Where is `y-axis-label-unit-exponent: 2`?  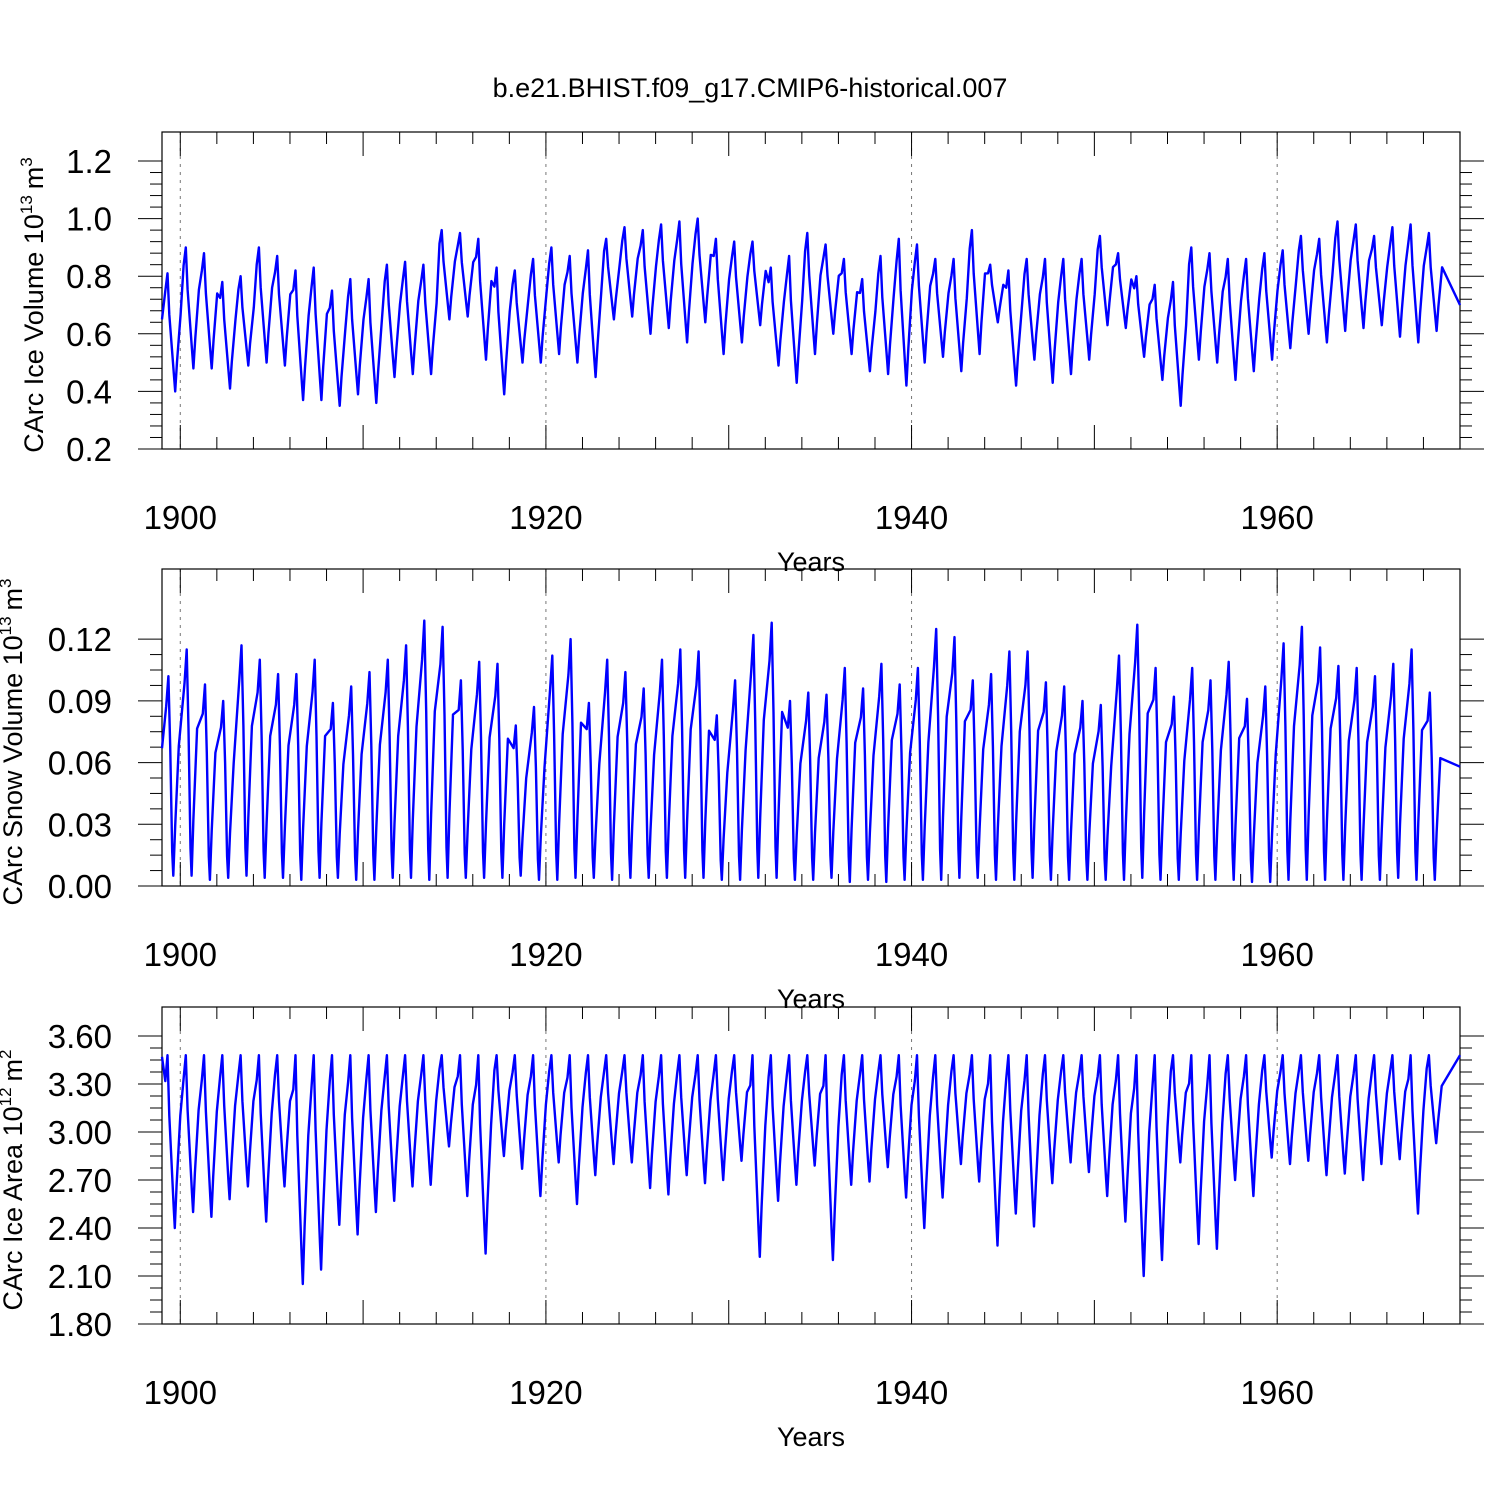 y-axis-label-unit-exponent: 2 is located at coordinates (7, 1054).